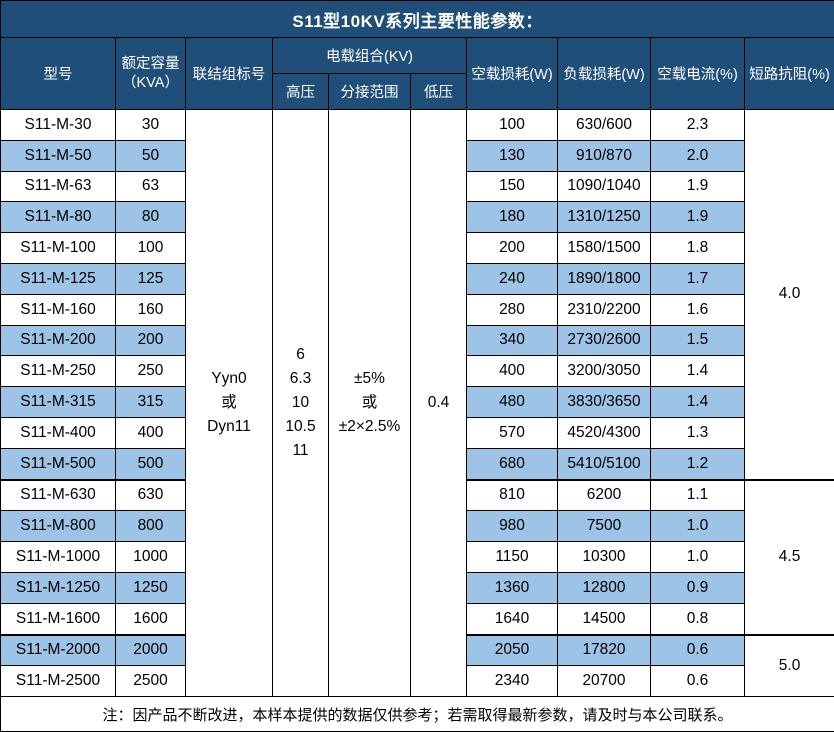  I want to click on col-header-capacity: 额定容量 （KVA）, so click(151, 74).